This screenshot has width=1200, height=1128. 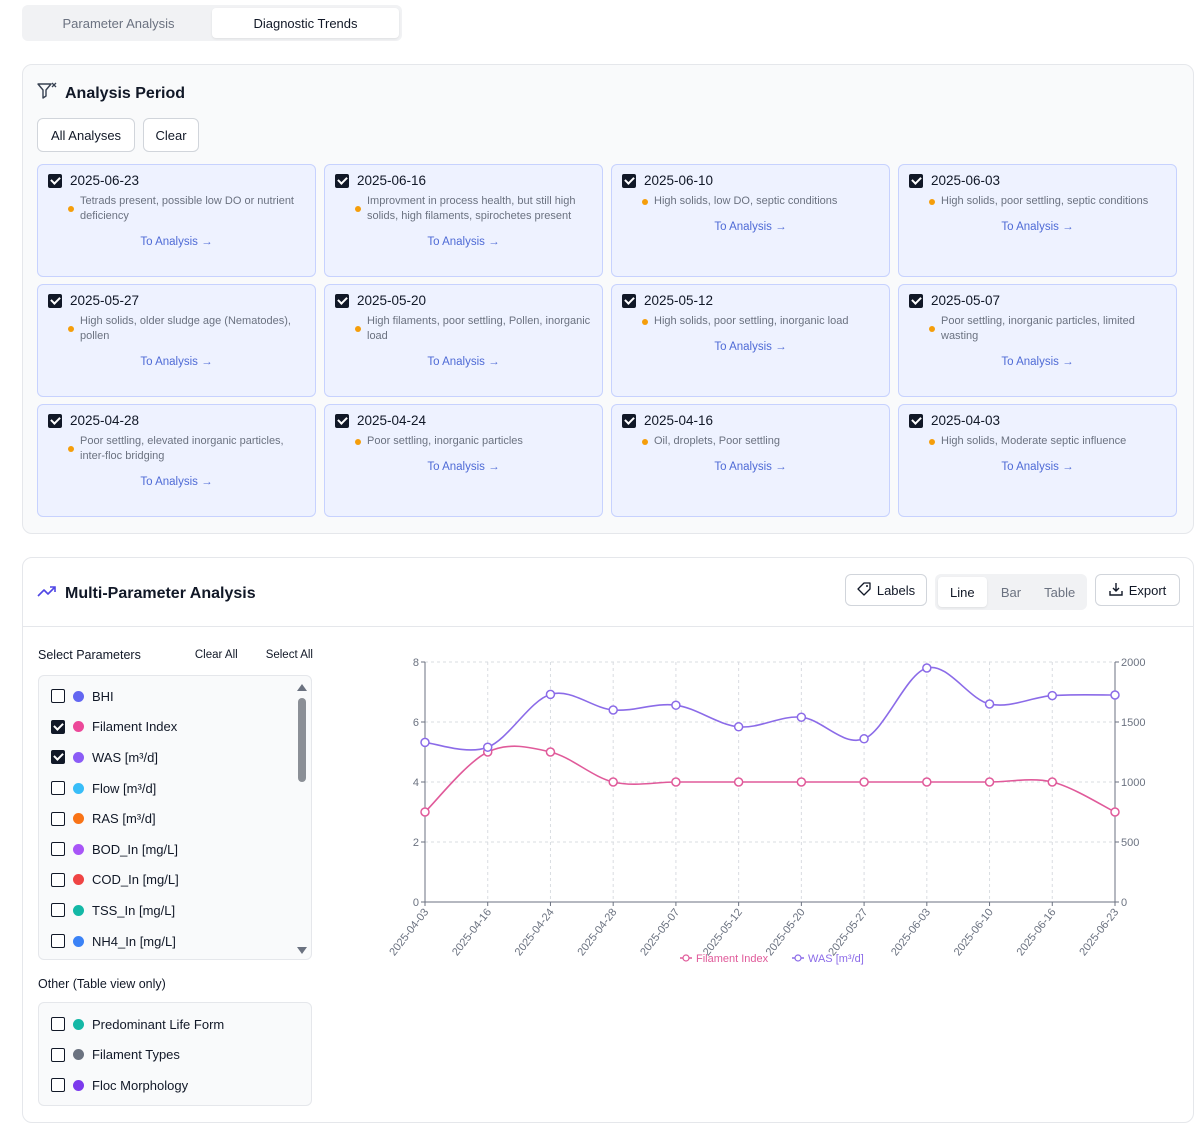 What do you see at coordinates (175, 655) in the screenshot?
I see `select-parameters-header: Select Parameters Clear All Select All` at bounding box center [175, 655].